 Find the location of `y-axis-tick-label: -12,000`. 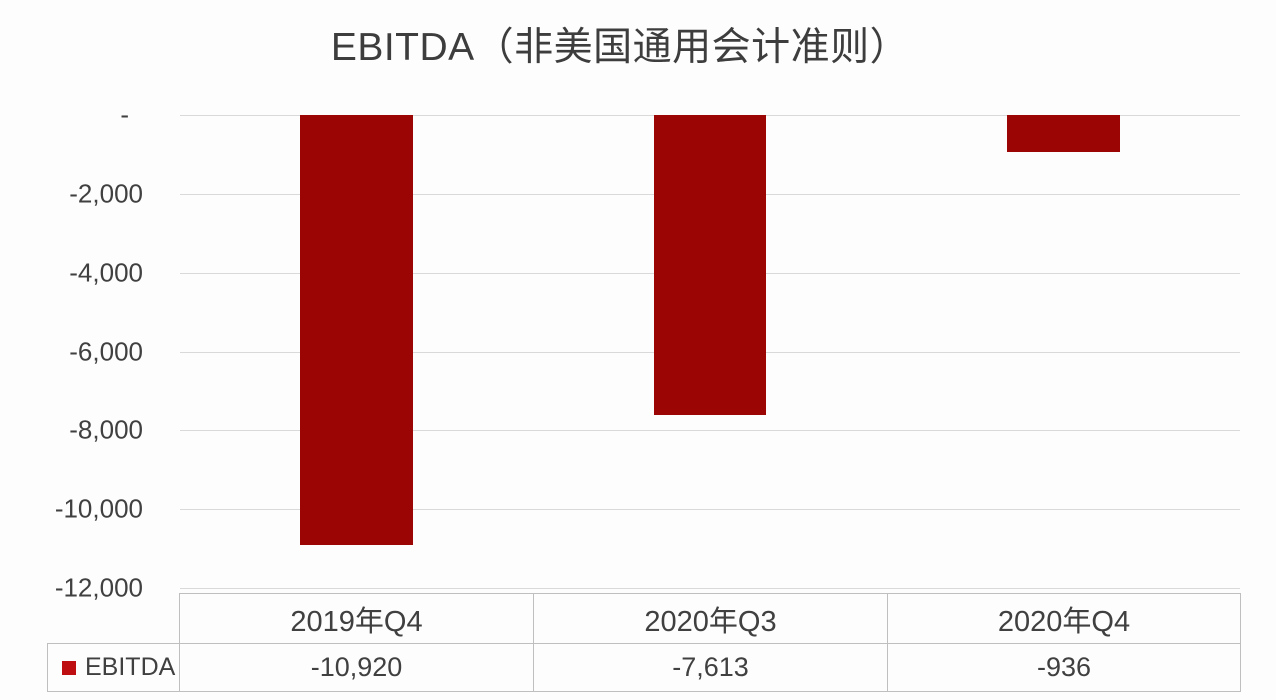

y-axis-tick-label: -12,000 is located at coordinates (98, 587).